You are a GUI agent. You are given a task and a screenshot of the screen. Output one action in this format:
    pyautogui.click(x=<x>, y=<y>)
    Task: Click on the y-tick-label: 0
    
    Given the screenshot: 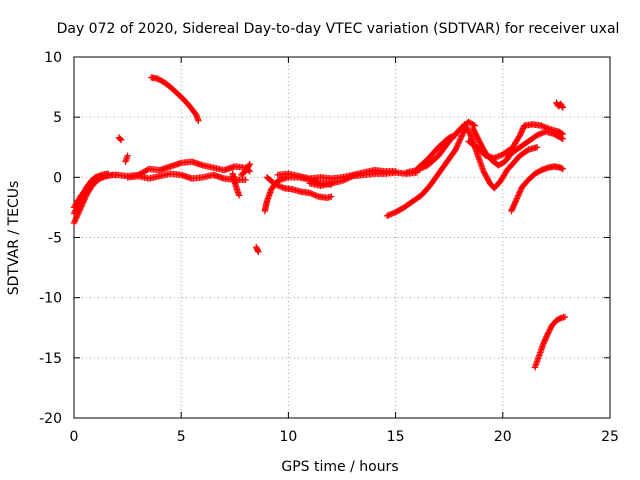 What is the action you would take?
    pyautogui.click(x=57, y=178)
    